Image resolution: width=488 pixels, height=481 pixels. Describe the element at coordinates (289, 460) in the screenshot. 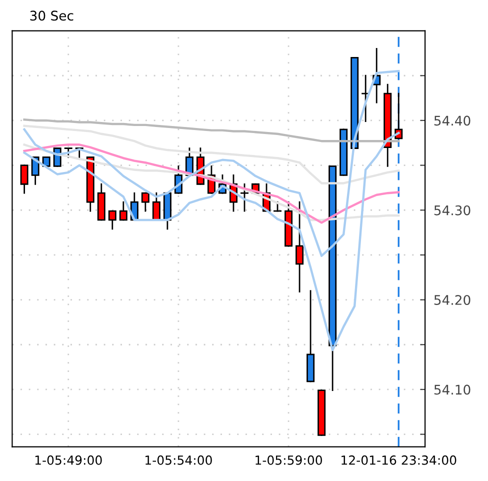

I see `x-tick-label: 1-05:59:00` at that location.